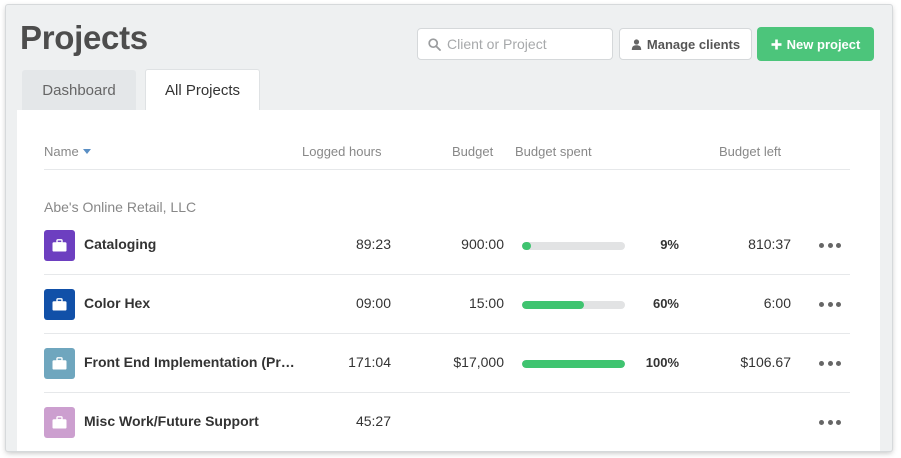 The image size is (901, 458). What do you see at coordinates (665, 303) in the screenshot?
I see `budget-spent-percent: 60%` at bounding box center [665, 303].